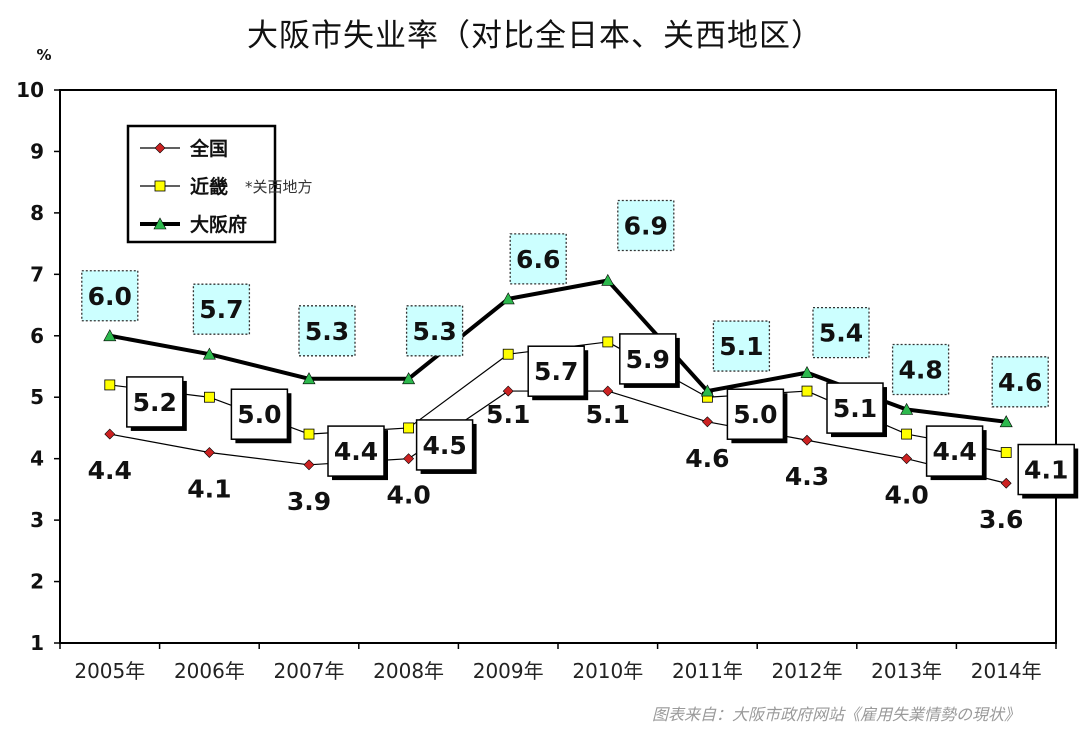  I want to click on data-label-kinki: 4.5, so click(444, 445).